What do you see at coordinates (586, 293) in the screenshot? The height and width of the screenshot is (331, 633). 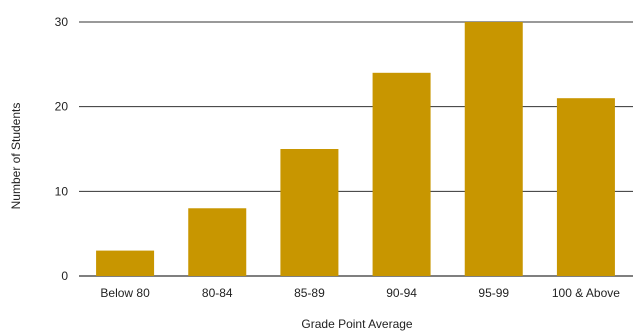 I see `x-tick-label: 100 & Above` at bounding box center [586, 293].